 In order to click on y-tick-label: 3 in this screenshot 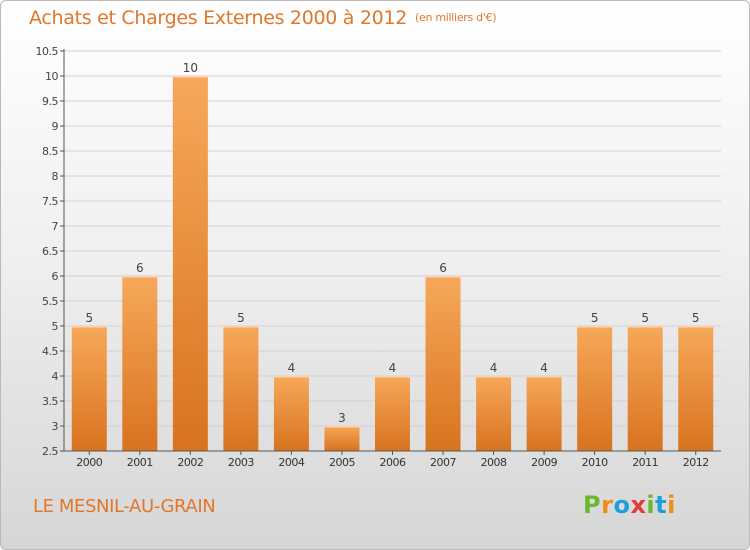, I will do `click(55, 426)`.